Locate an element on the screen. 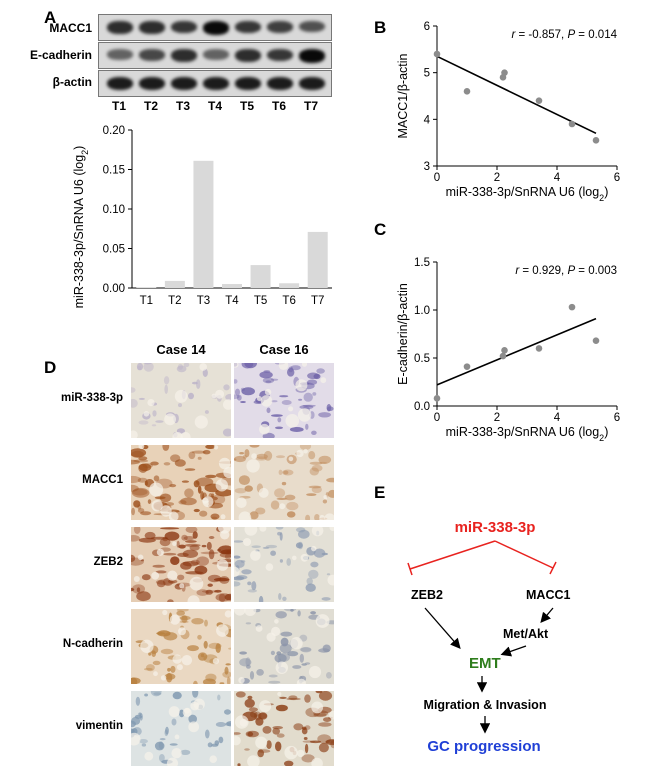 This screenshot has width=650, height=773. bar-x-tick-label: T2 is located at coordinates (174, 301).